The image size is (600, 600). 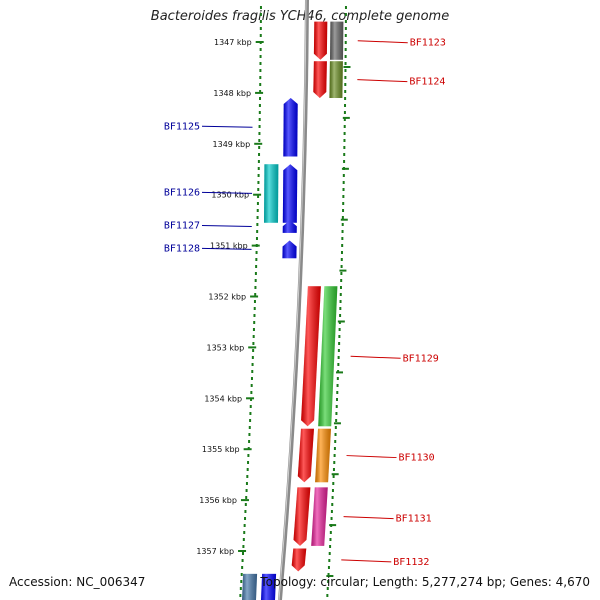 What do you see at coordinates (293, 300) in the screenshot?
I see `backbone-layer` at bounding box center [293, 300].